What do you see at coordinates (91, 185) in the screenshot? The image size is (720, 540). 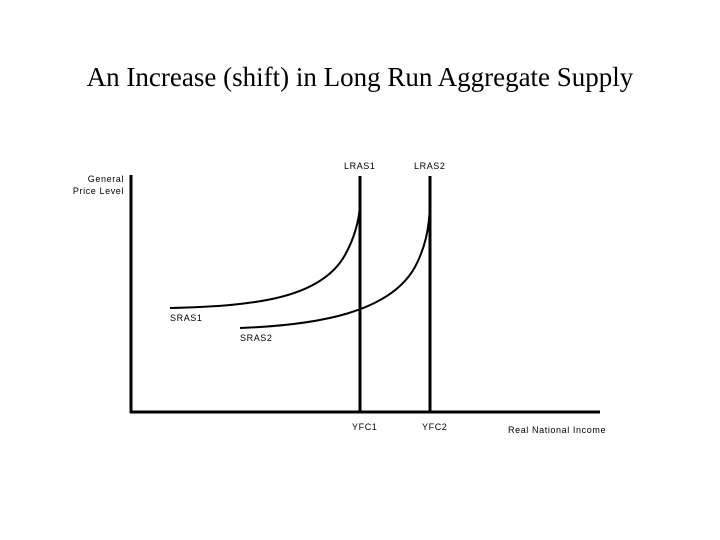 I see `y-axis-label: General Price Level` at bounding box center [91, 185].